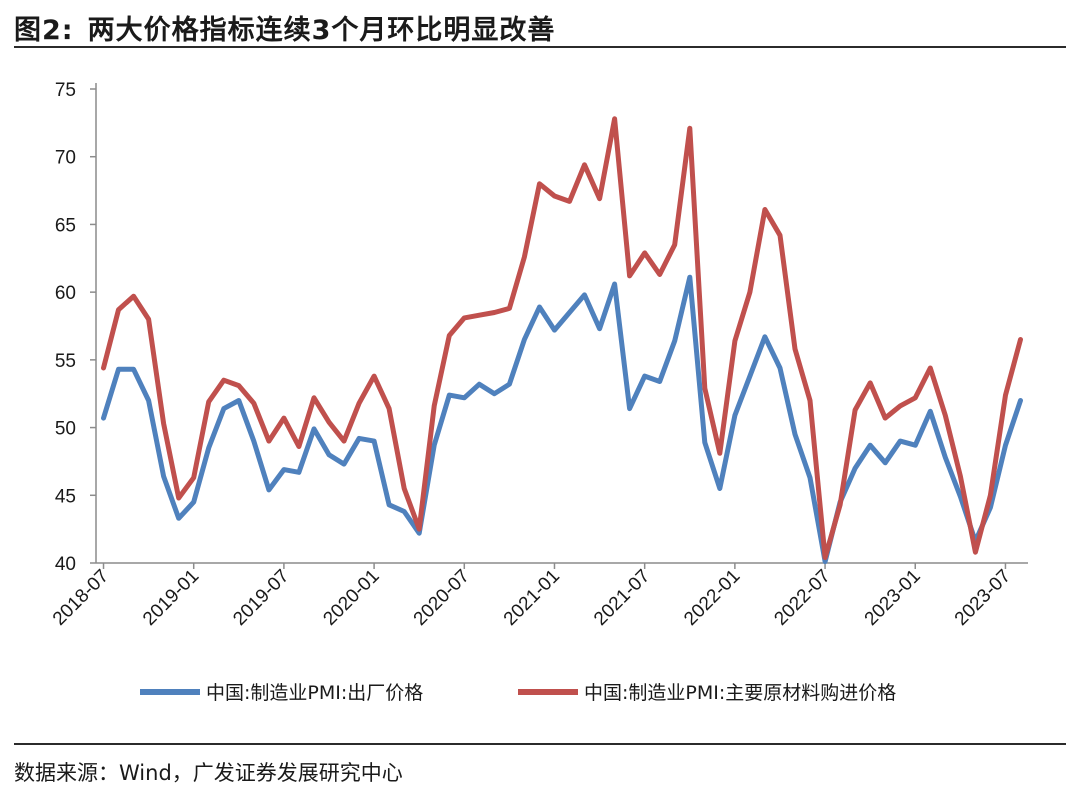 This screenshot has width=1080, height=795. Describe the element at coordinates (893, 598) in the screenshot. I see `x-tick-label: 2023-01` at that location.